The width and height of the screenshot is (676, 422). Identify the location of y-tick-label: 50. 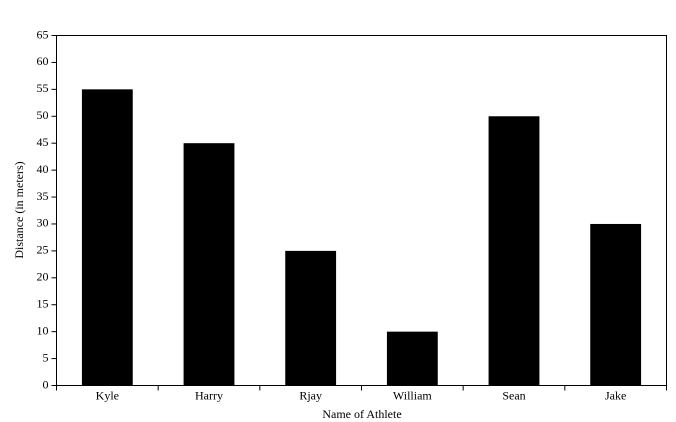
(43, 115).